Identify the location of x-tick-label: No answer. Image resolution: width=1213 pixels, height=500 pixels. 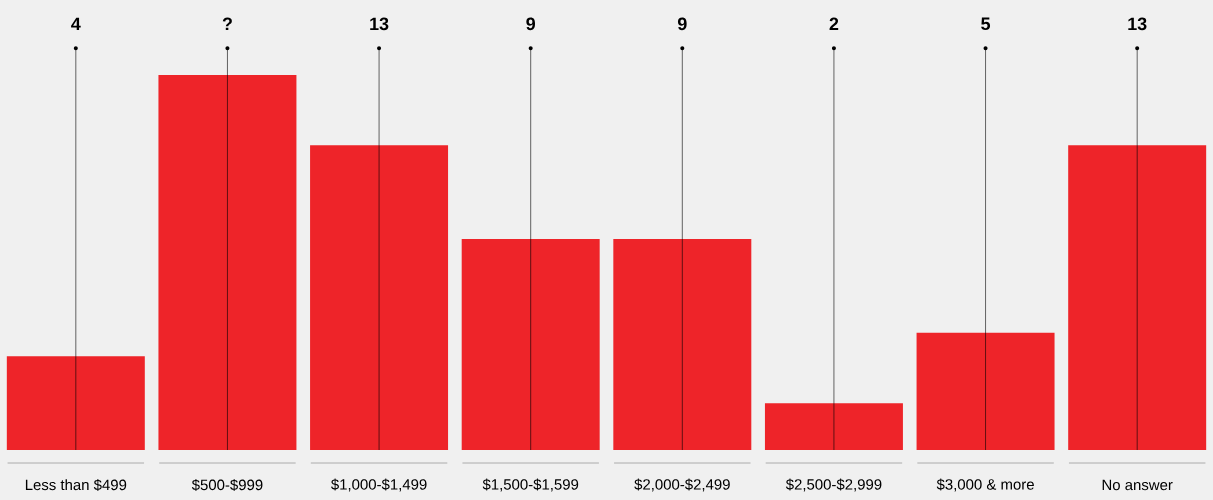
(1137, 485).